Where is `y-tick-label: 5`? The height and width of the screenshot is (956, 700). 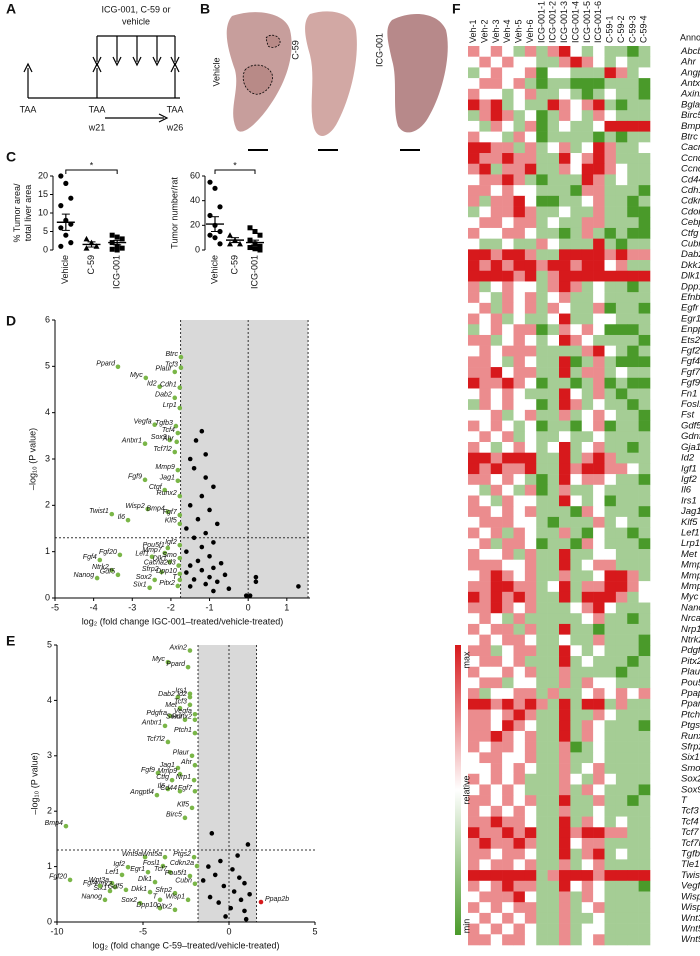 y-tick-label: 5 is located at coordinates (49, 644).